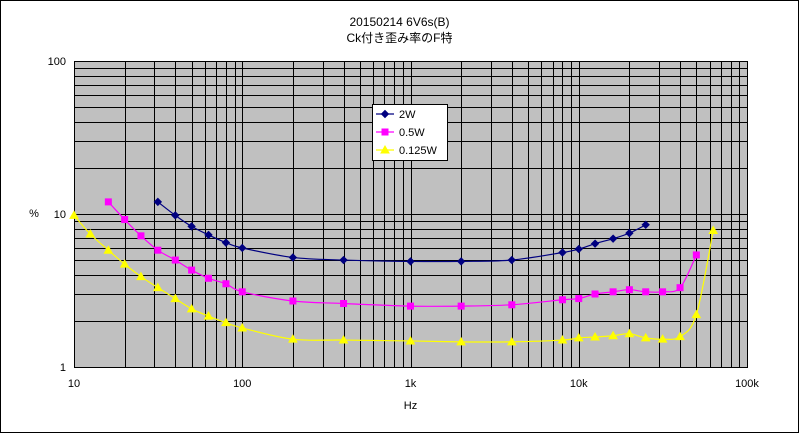 Image resolution: width=799 pixels, height=433 pixels. What do you see at coordinates (63, 368) in the screenshot?
I see `y-tick-label: 1` at bounding box center [63, 368].